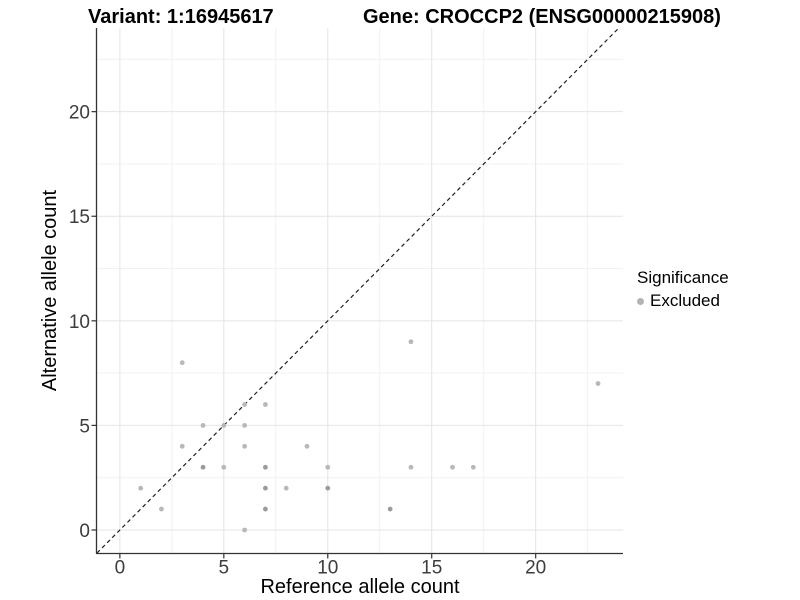 This screenshot has height=600, width=800. What do you see at coordinates (84, 426) in the screenshot?
I see `y-tick-label: 5` at bounding box center [84, 426].